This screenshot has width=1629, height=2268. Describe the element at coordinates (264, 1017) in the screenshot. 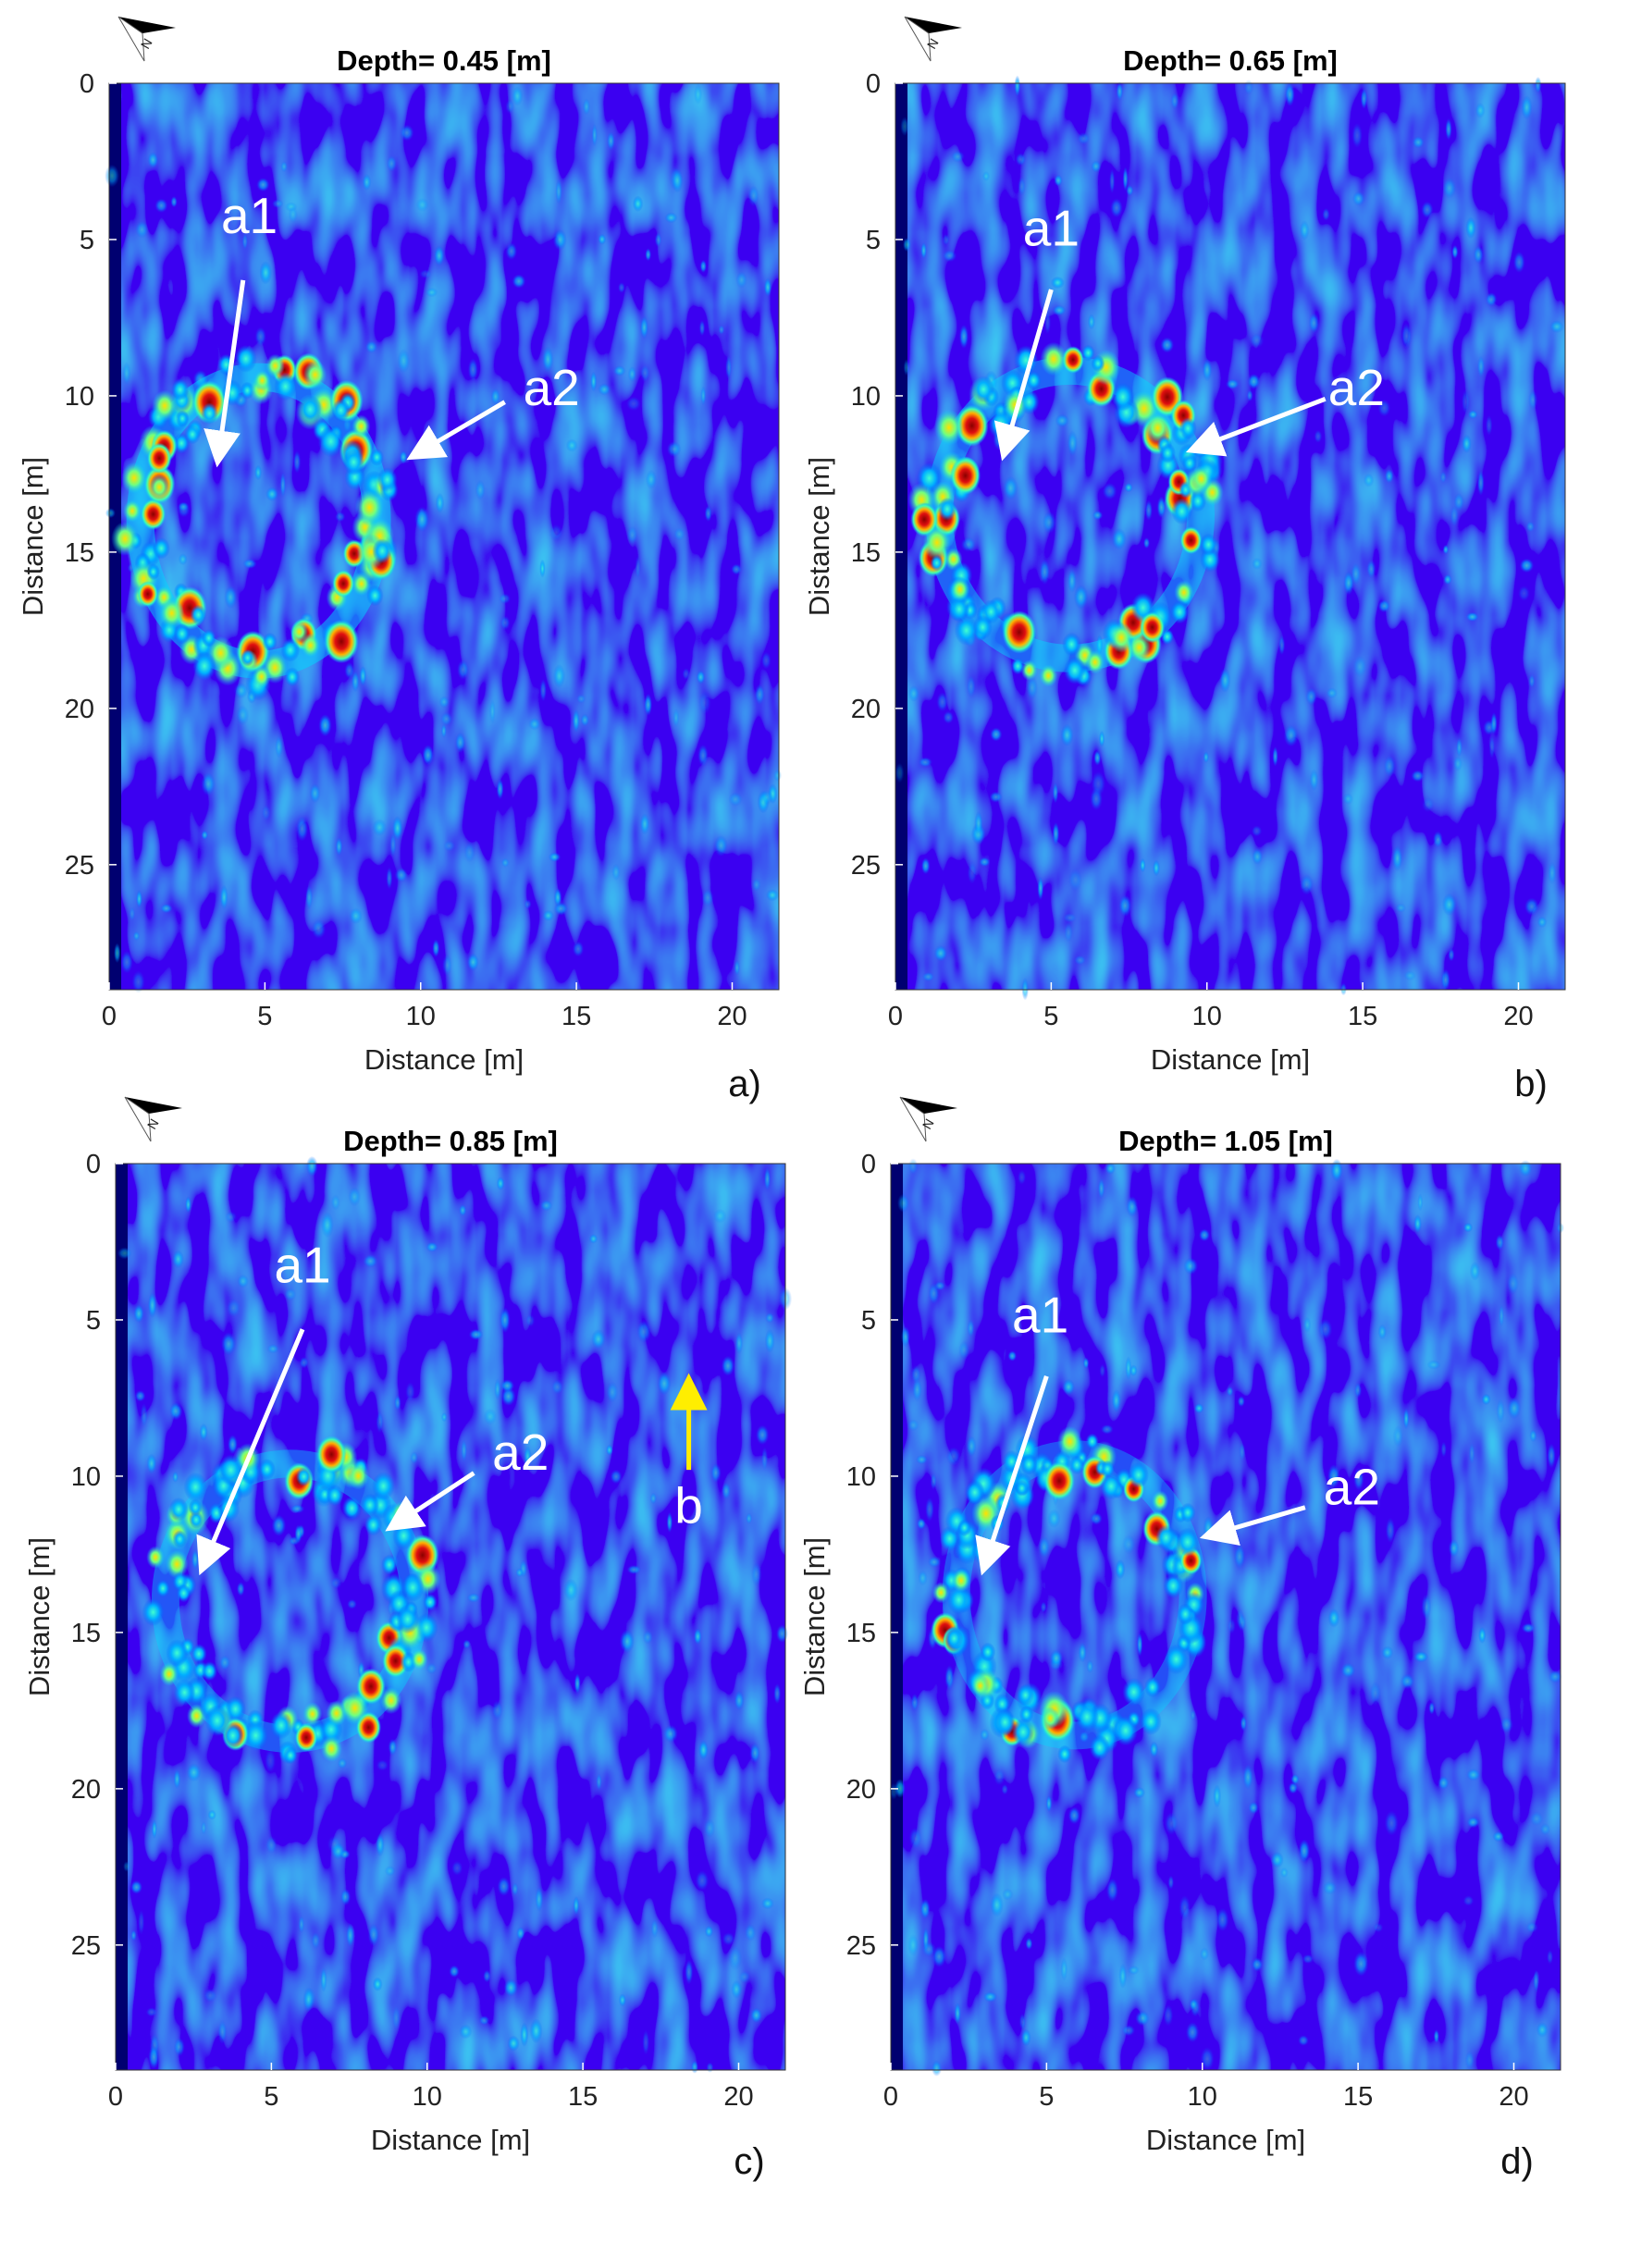

I see `x-tick-label: 5` at that location.